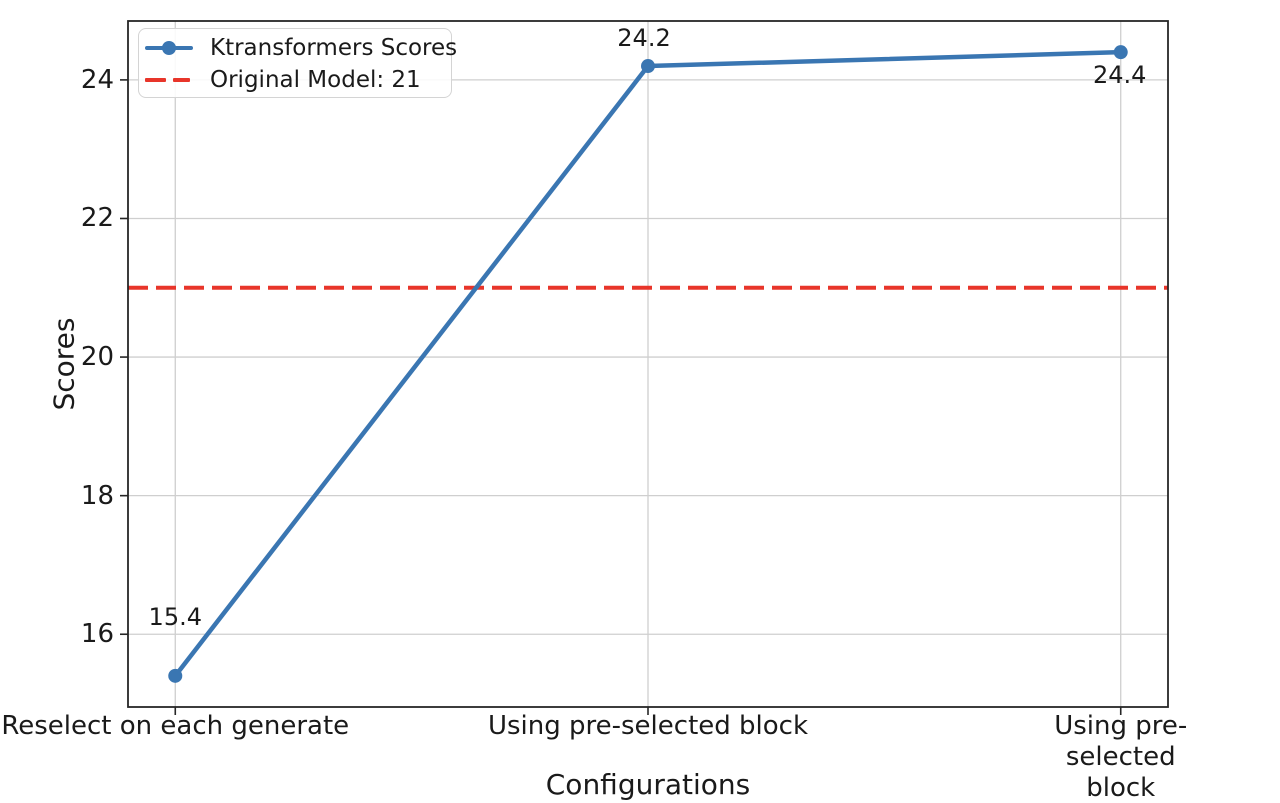  What do you see at coordinates (644, 38) in the screenshot?
I see `data-point-value-label: 24.2` at bounding box center [644, 38].